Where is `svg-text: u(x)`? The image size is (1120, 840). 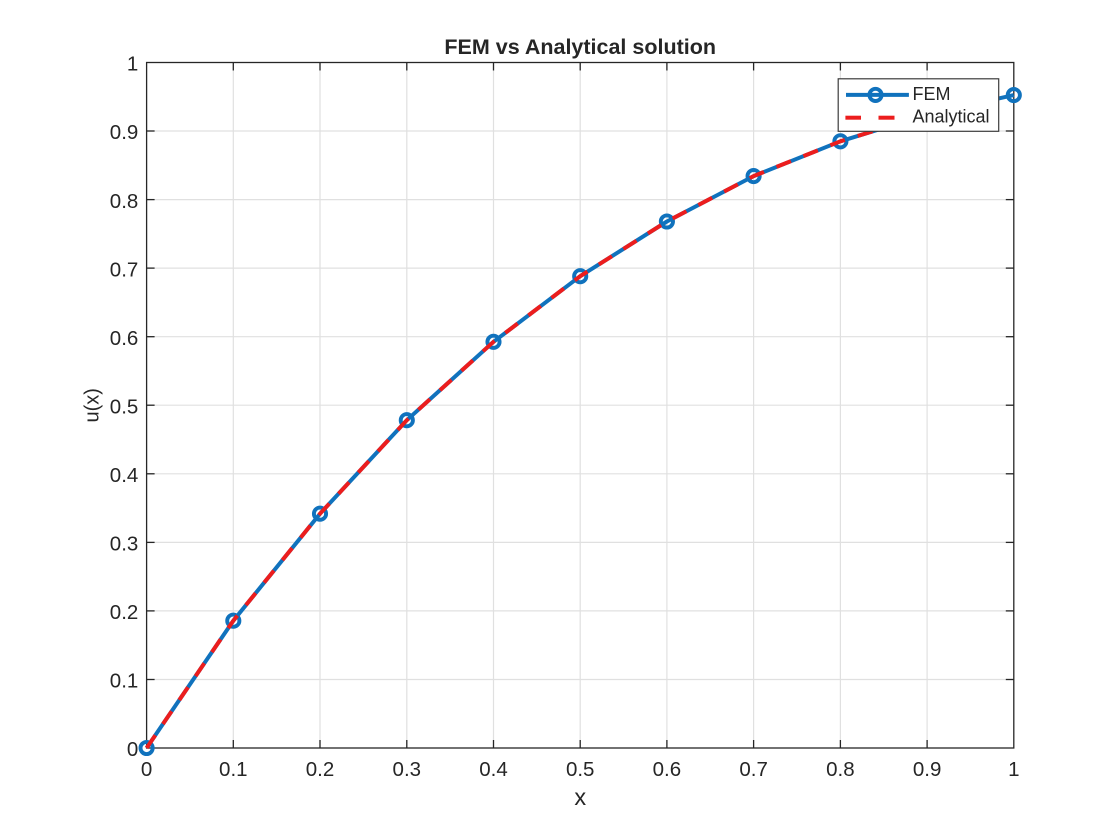
svg-text: u(x) is located at coordinates (92, 405).